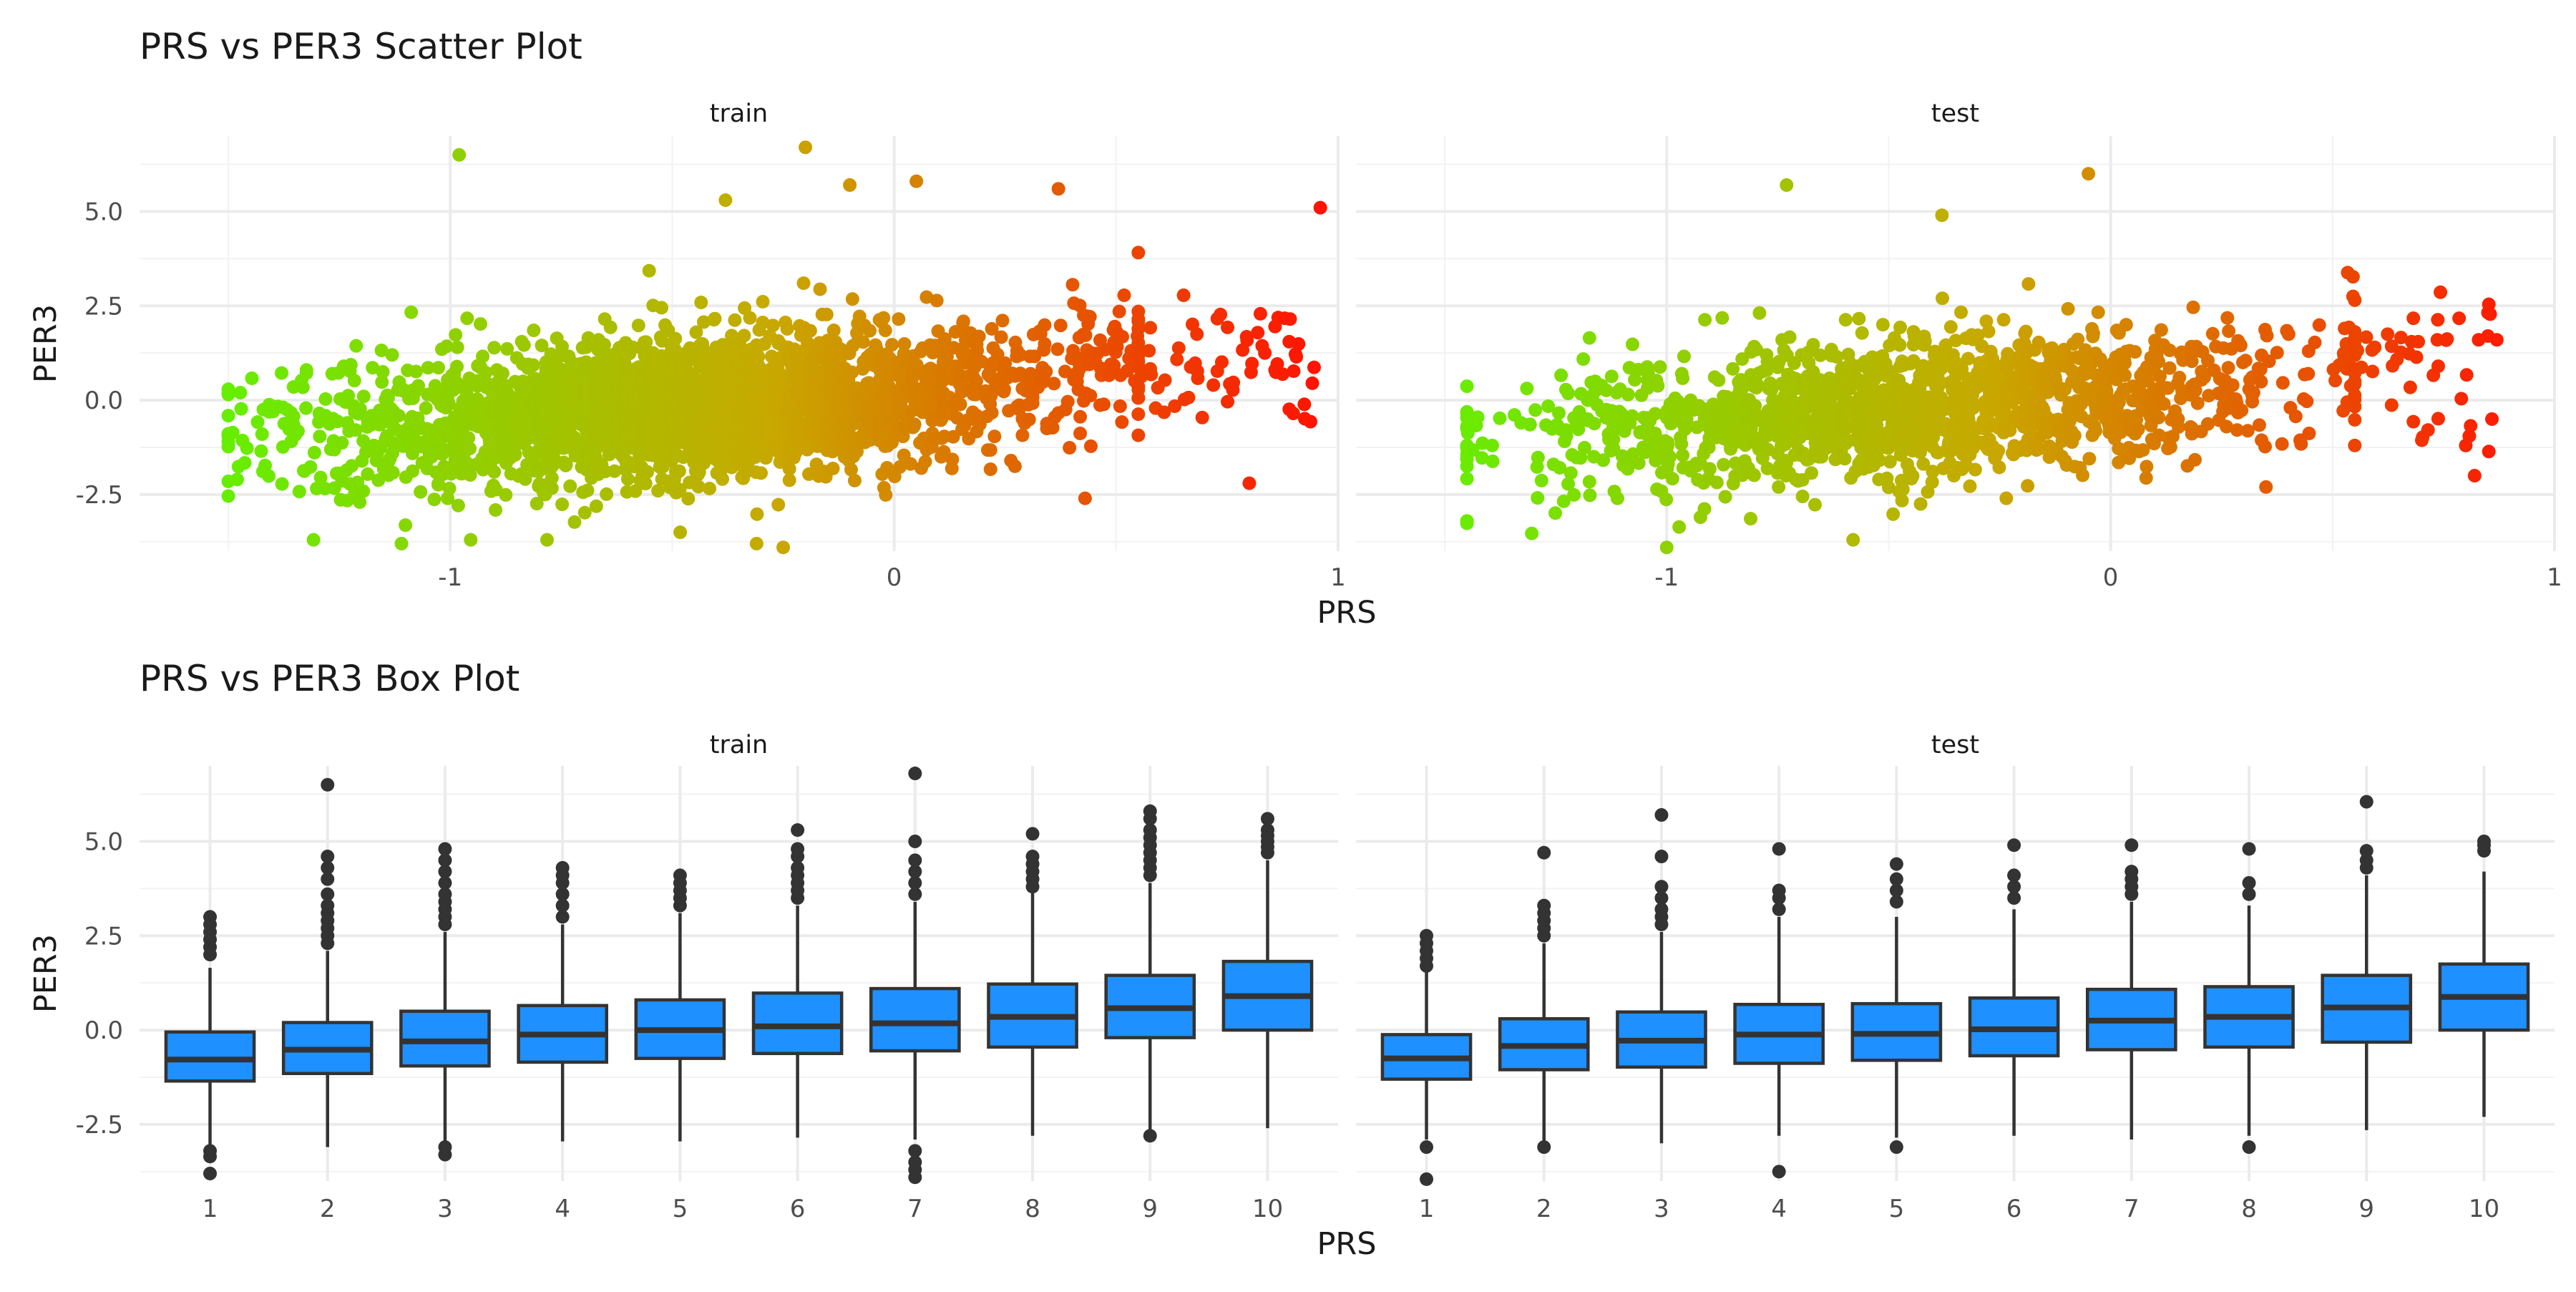 The image size is (2576, 1292). I want to click on x-tick-label: 4, so click(562, 1209).